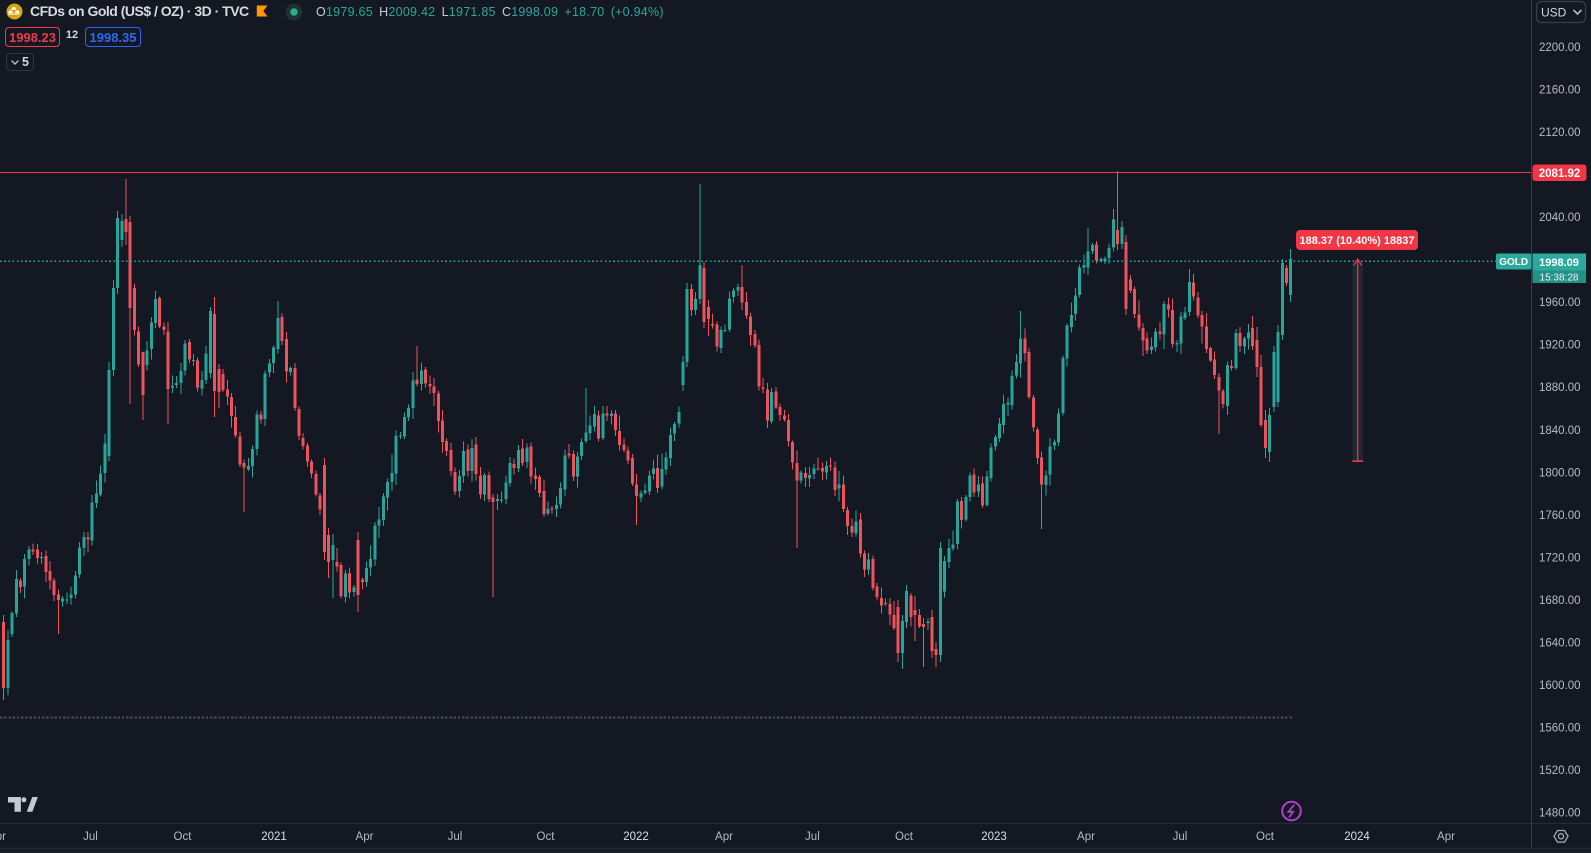 Image resolution: width=1591 pixels, height=853 pixels. I want to click on svg-text: 1800.00, so click(1560, 473).